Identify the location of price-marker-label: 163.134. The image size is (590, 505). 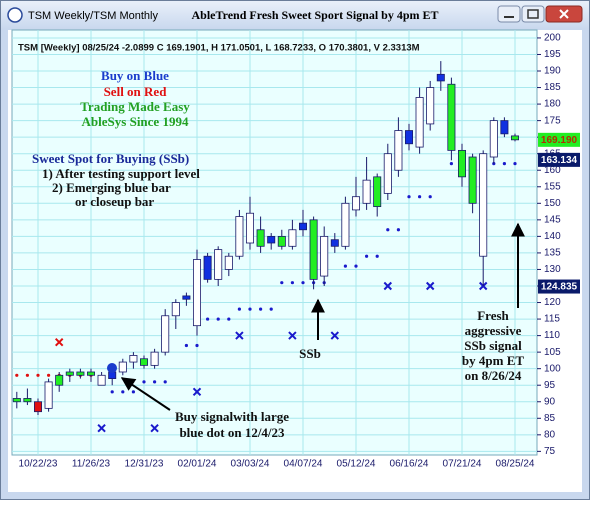
(559, 160).